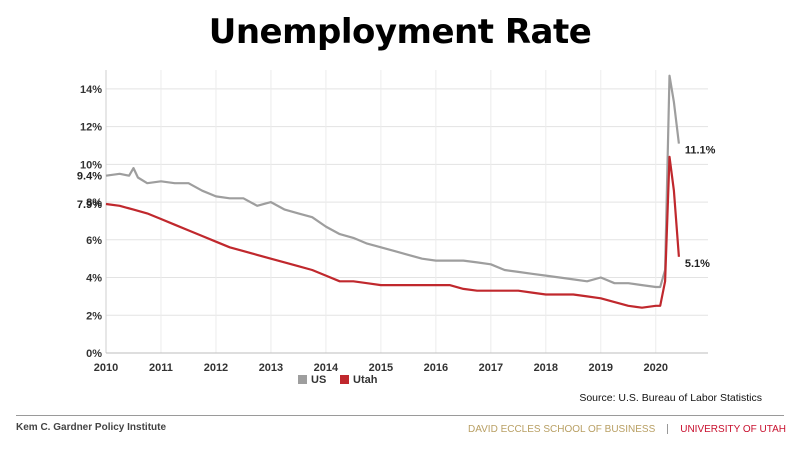 This screenshot has height=450, width=800. What do you see at coordinates (94, 316) in the screenshot?
I see `y-tick-label: 2%` at bounding box center [94, 316].